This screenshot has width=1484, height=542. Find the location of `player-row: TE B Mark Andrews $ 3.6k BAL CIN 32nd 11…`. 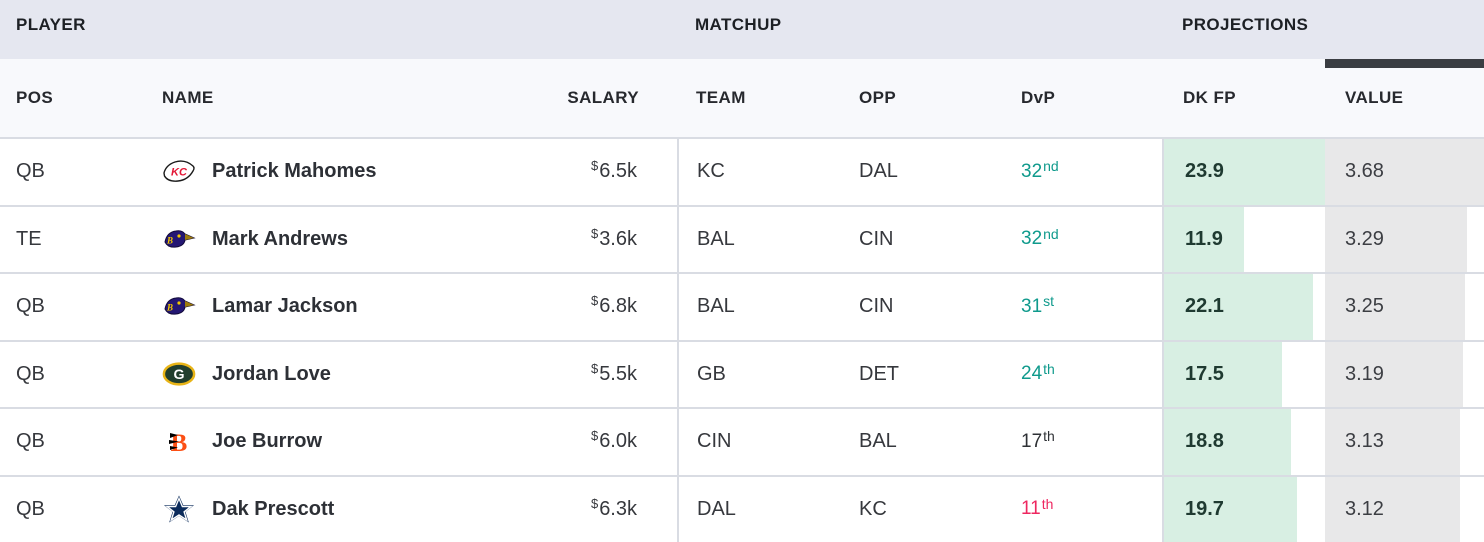

player-row: TE B Mark Andrews $ 3.6k BAL CIN 32nd 11… is located at coordinates (742, 238).